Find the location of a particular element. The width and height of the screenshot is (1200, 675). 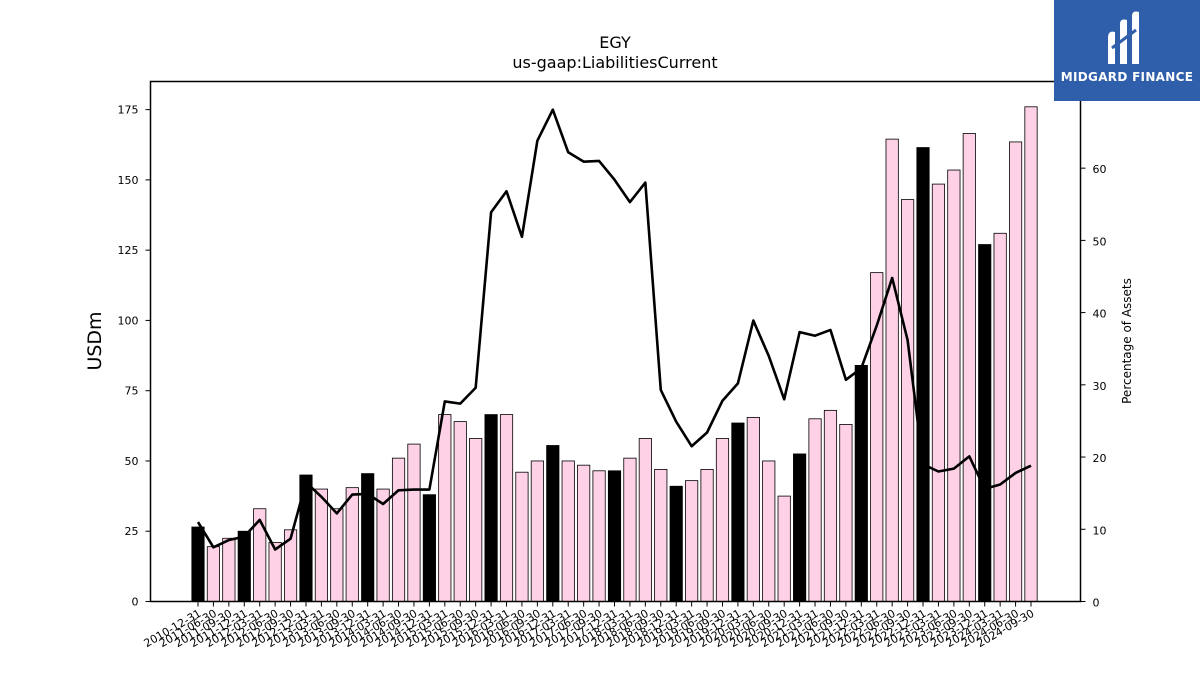

y2-axis-label: Percentage of Assets is located at coordinates (1127, 341).